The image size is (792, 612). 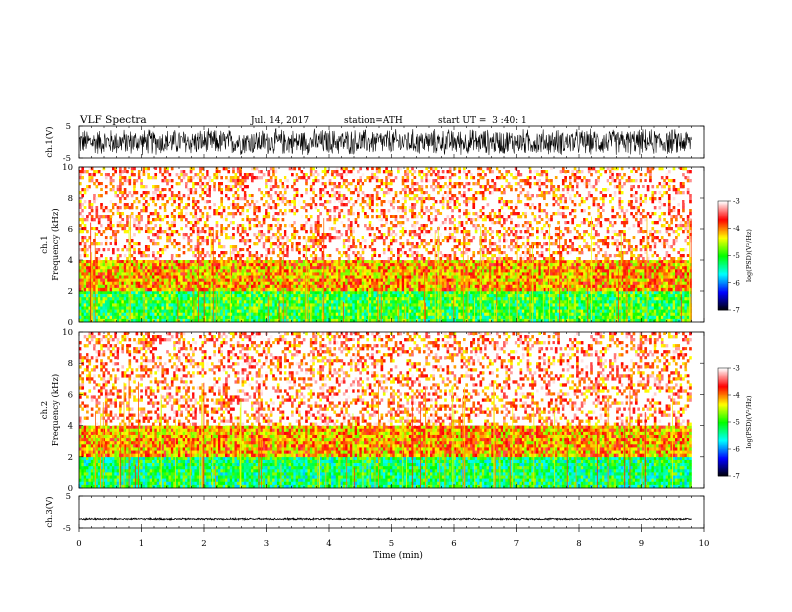 I want to click on x-tick-label: 7, so click(x=516, y=544).